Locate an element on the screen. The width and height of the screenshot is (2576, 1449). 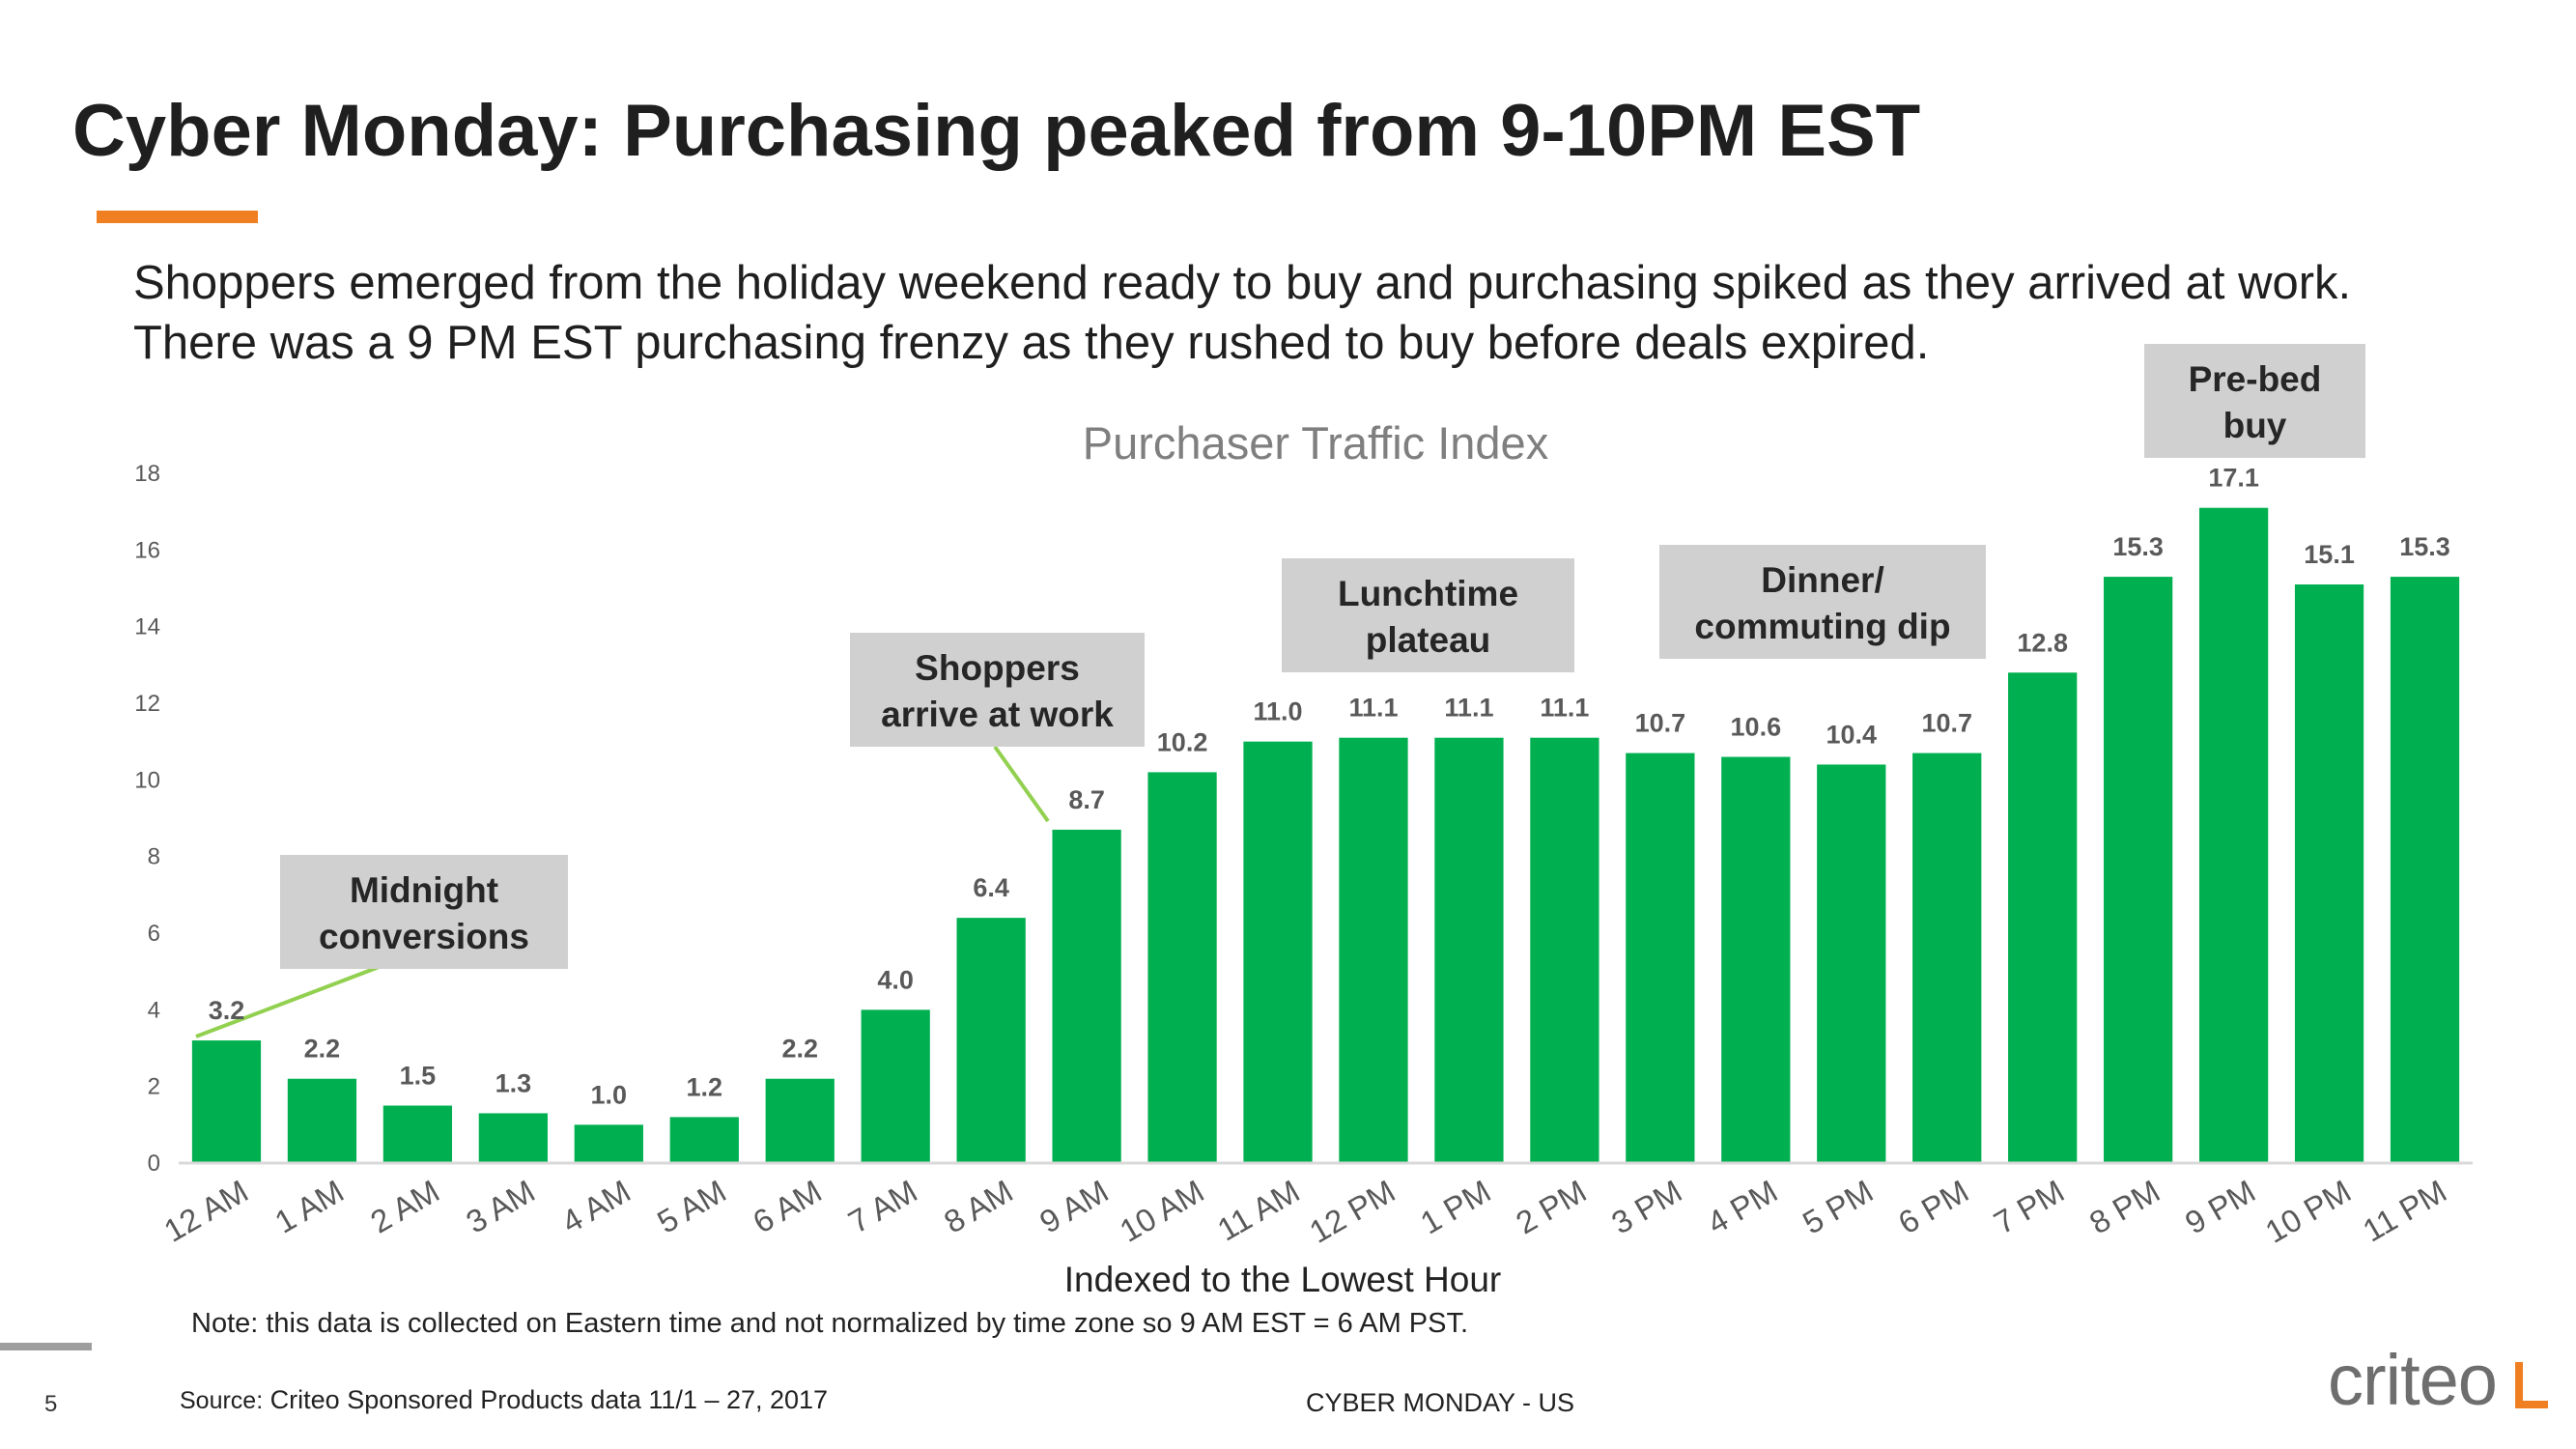
x-tick-label: 6 PM is located at coordinates (1933, 1207).